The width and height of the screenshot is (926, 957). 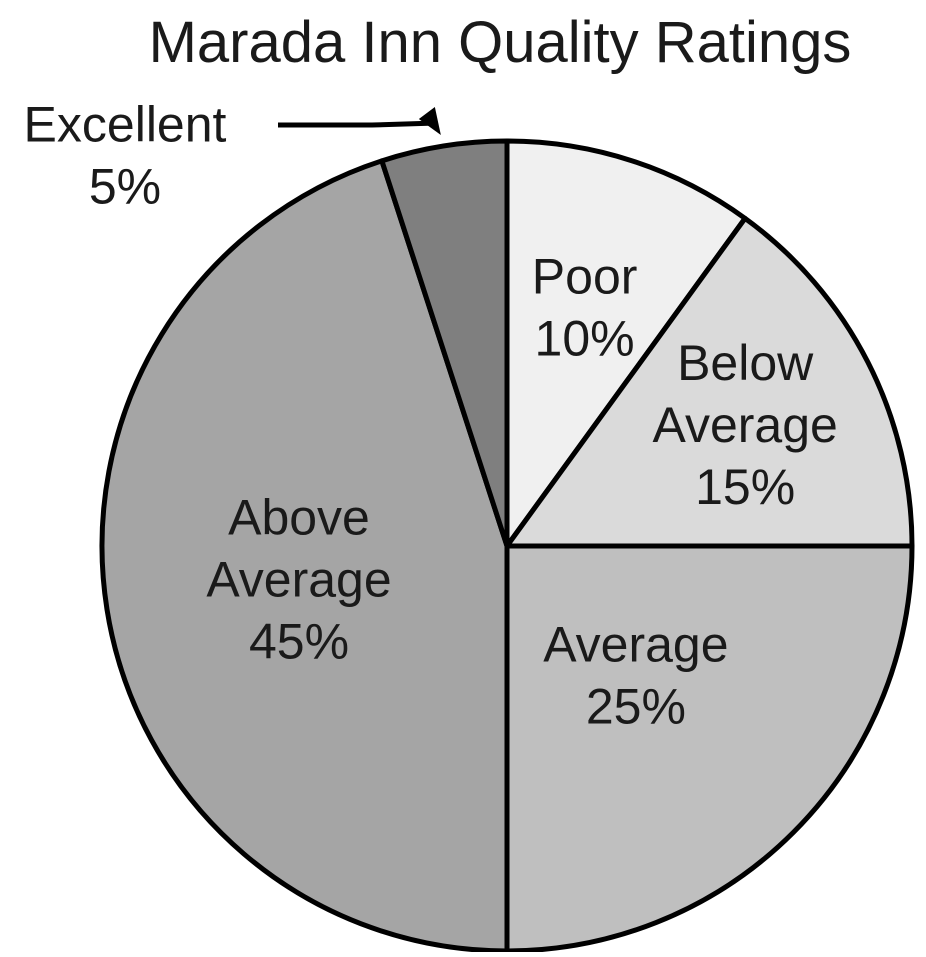 I want to click on slice-label-poor: Poor 10%, so click(x=585, y=308).